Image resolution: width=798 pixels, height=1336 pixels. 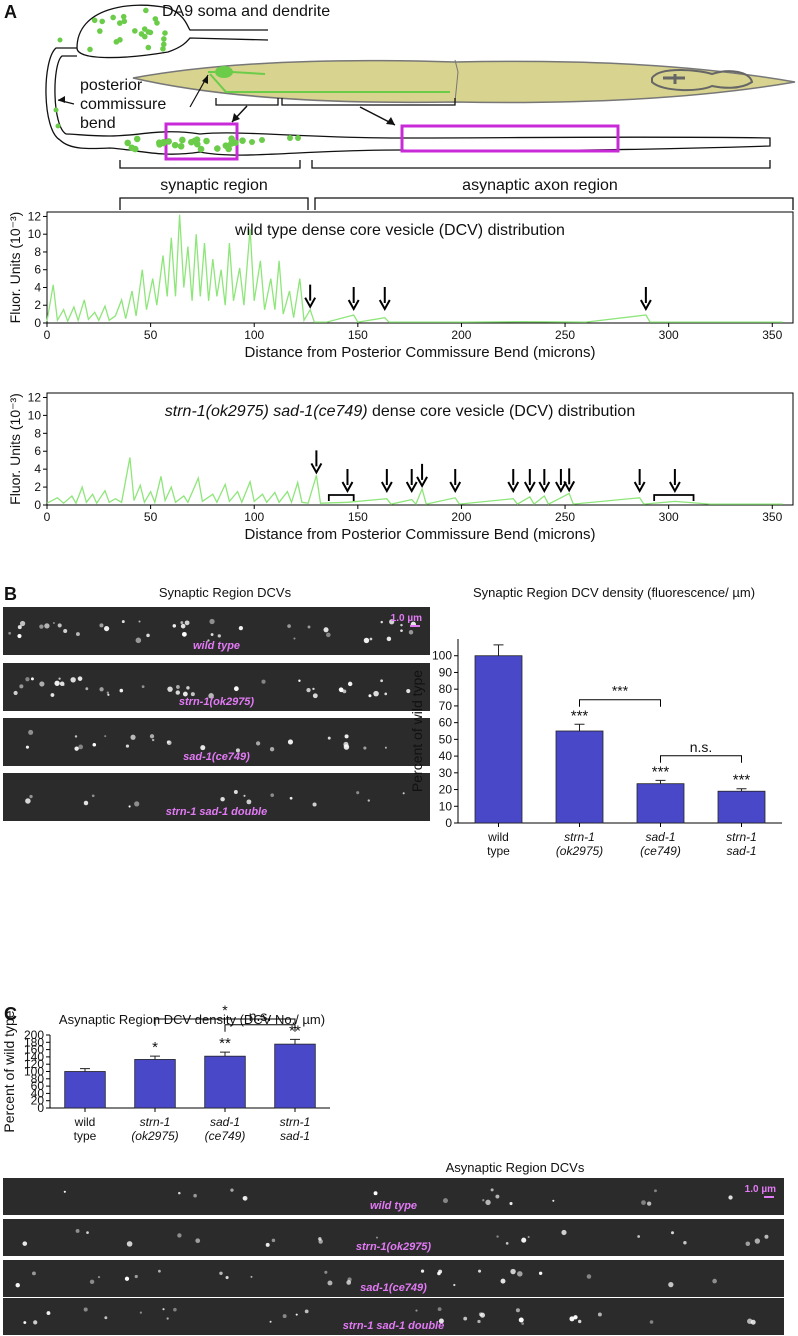 What do you see at coordinates (461, 517) in the screenshot?
I see `x-tick-label: 200` at bounding box center [461, 517].